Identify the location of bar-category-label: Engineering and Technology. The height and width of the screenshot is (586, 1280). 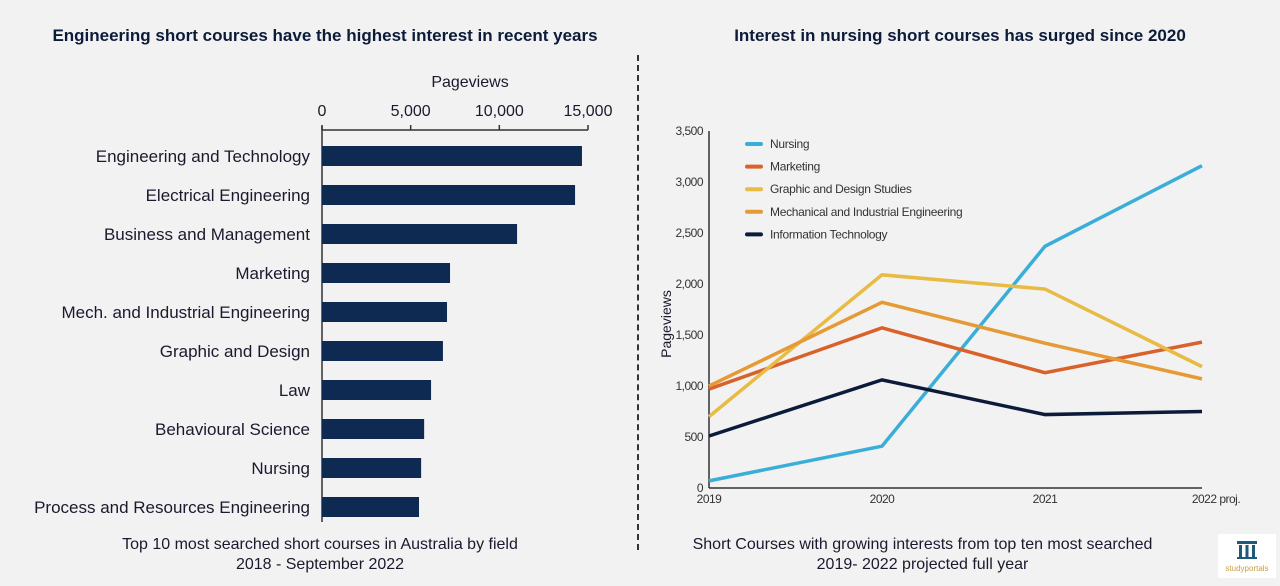
(203, 156).